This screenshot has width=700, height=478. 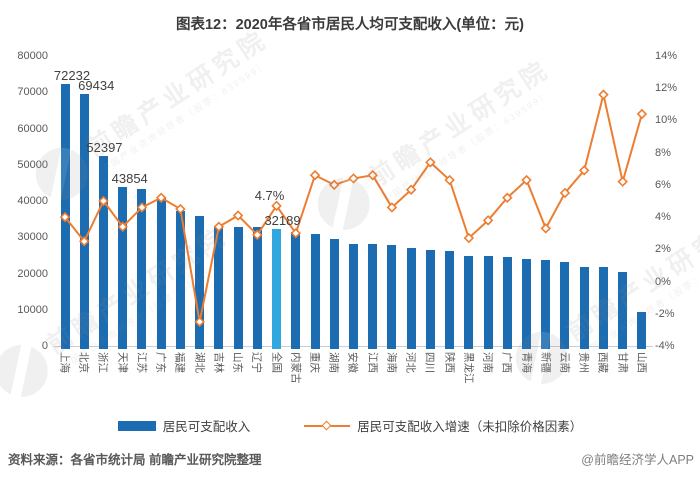 I want to click on legend-item-income: 居民可支配收入, so click(x=184, y=425).